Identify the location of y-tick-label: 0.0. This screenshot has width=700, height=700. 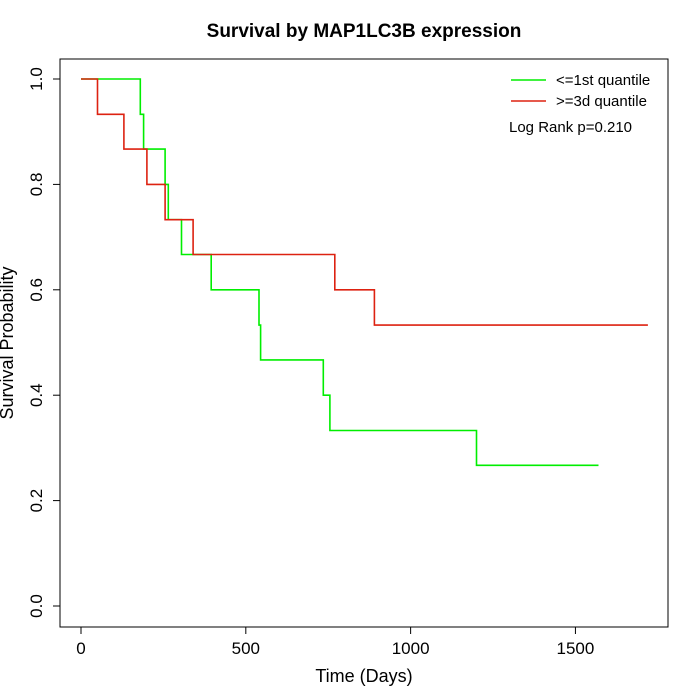
(36, 606).